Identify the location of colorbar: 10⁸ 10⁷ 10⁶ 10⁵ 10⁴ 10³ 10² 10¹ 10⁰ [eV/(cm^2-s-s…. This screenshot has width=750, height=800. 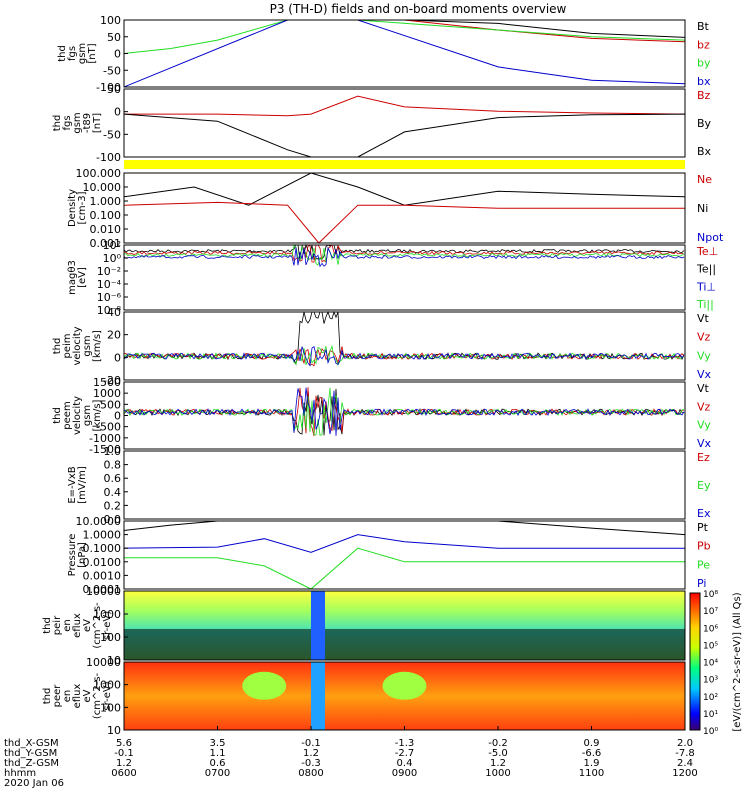
(716, 663).